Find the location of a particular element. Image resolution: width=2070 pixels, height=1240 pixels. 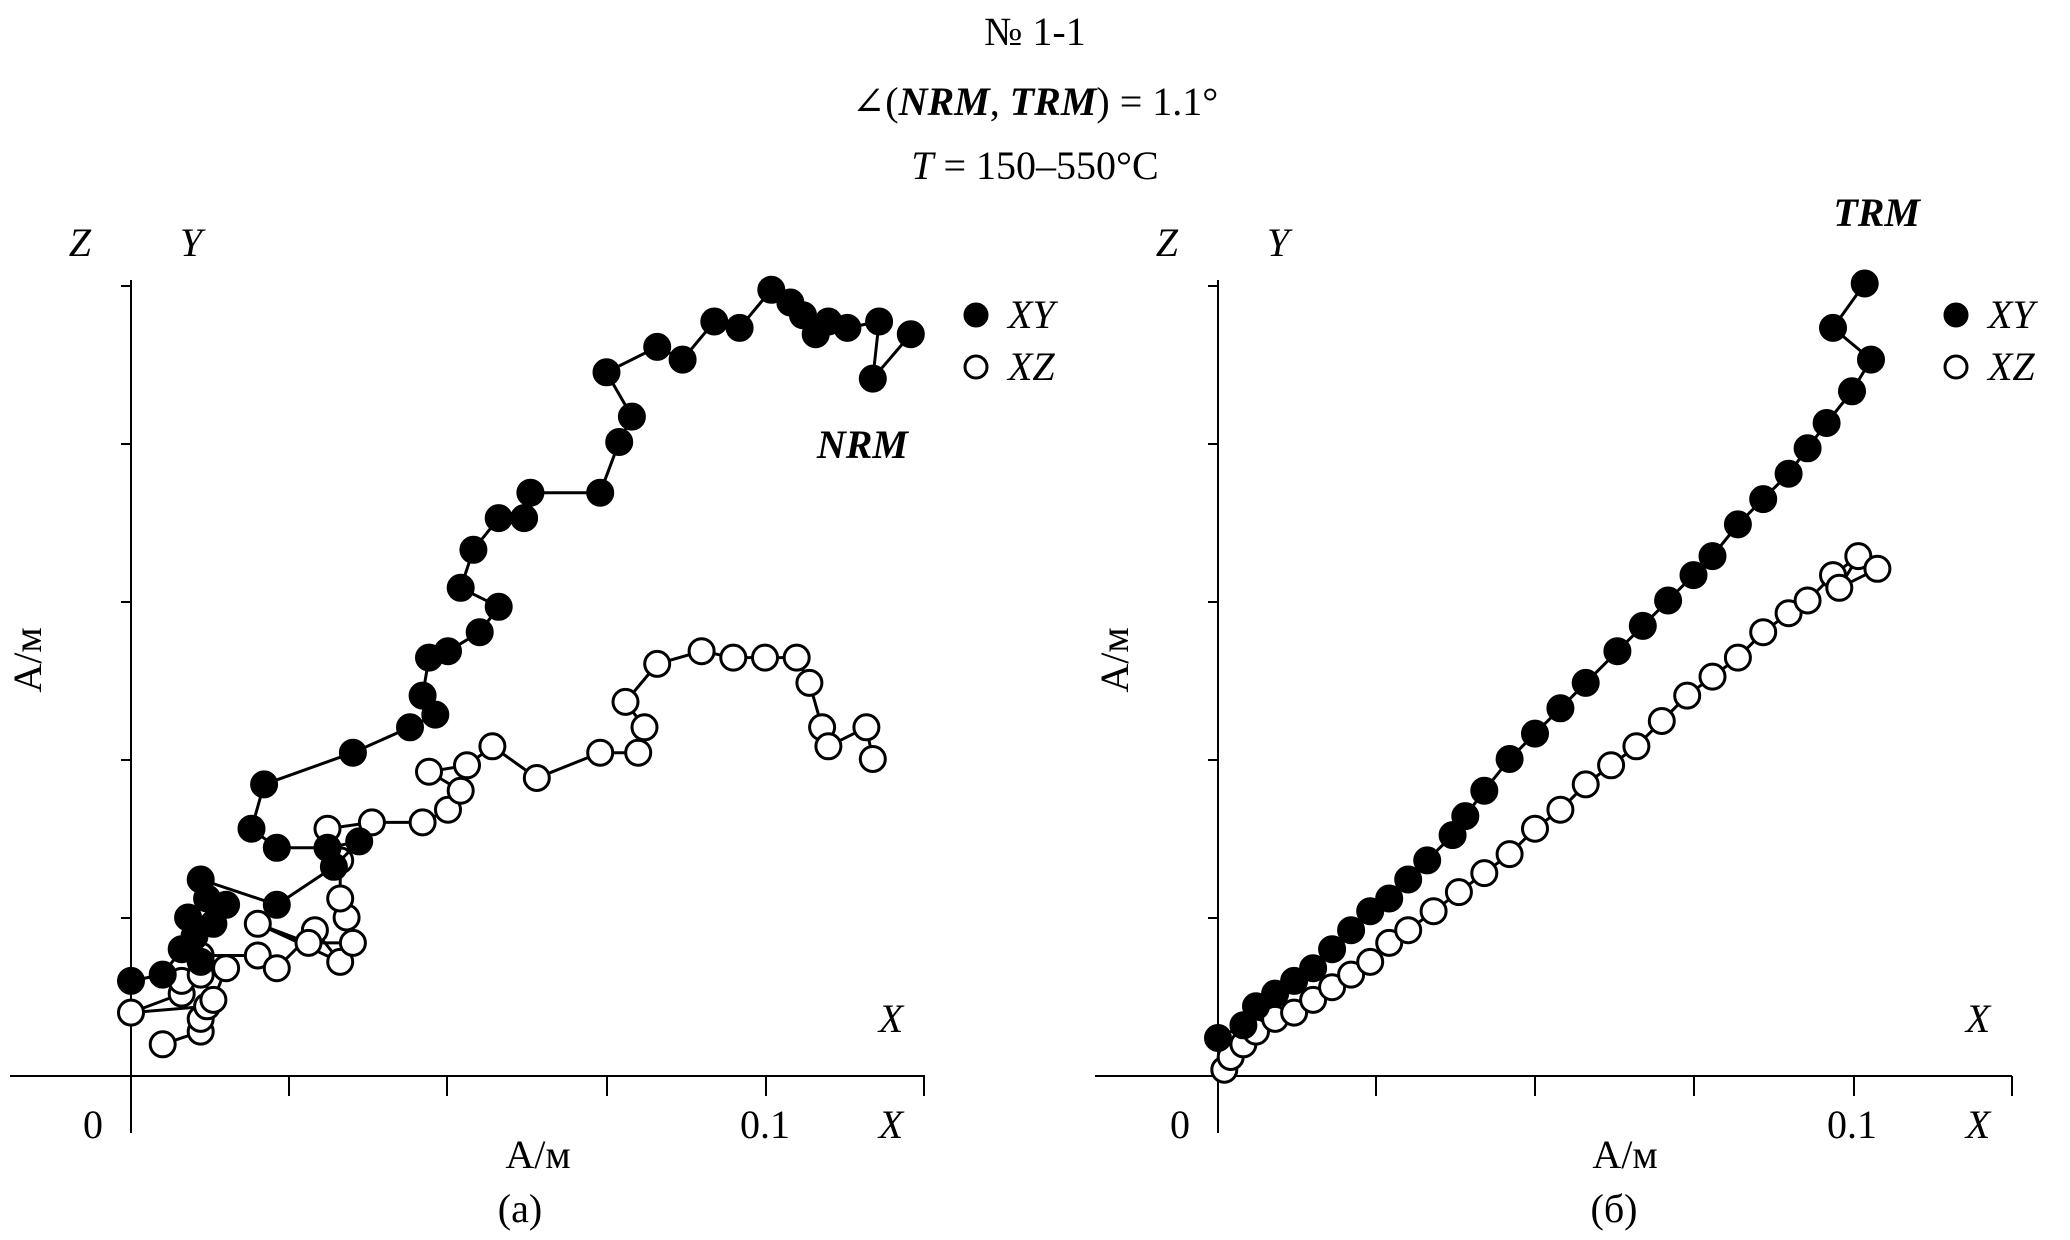

x-tick-label-zero: 0 is located at coordinates (93, 1124).